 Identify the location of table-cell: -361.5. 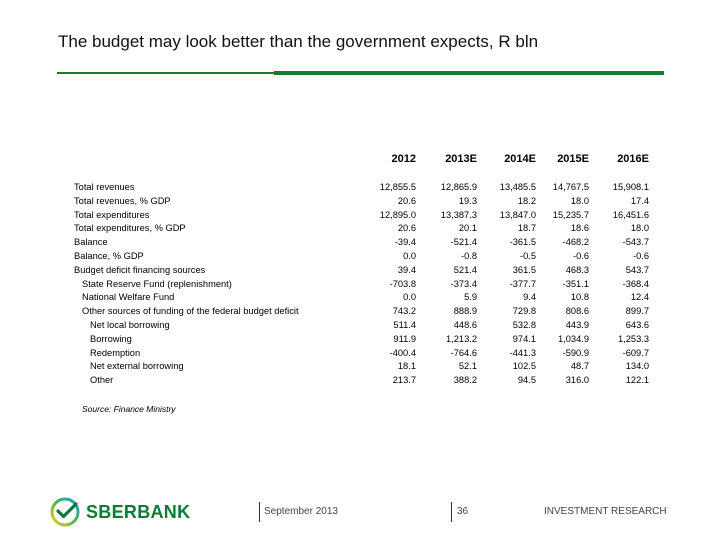
(522, 242).